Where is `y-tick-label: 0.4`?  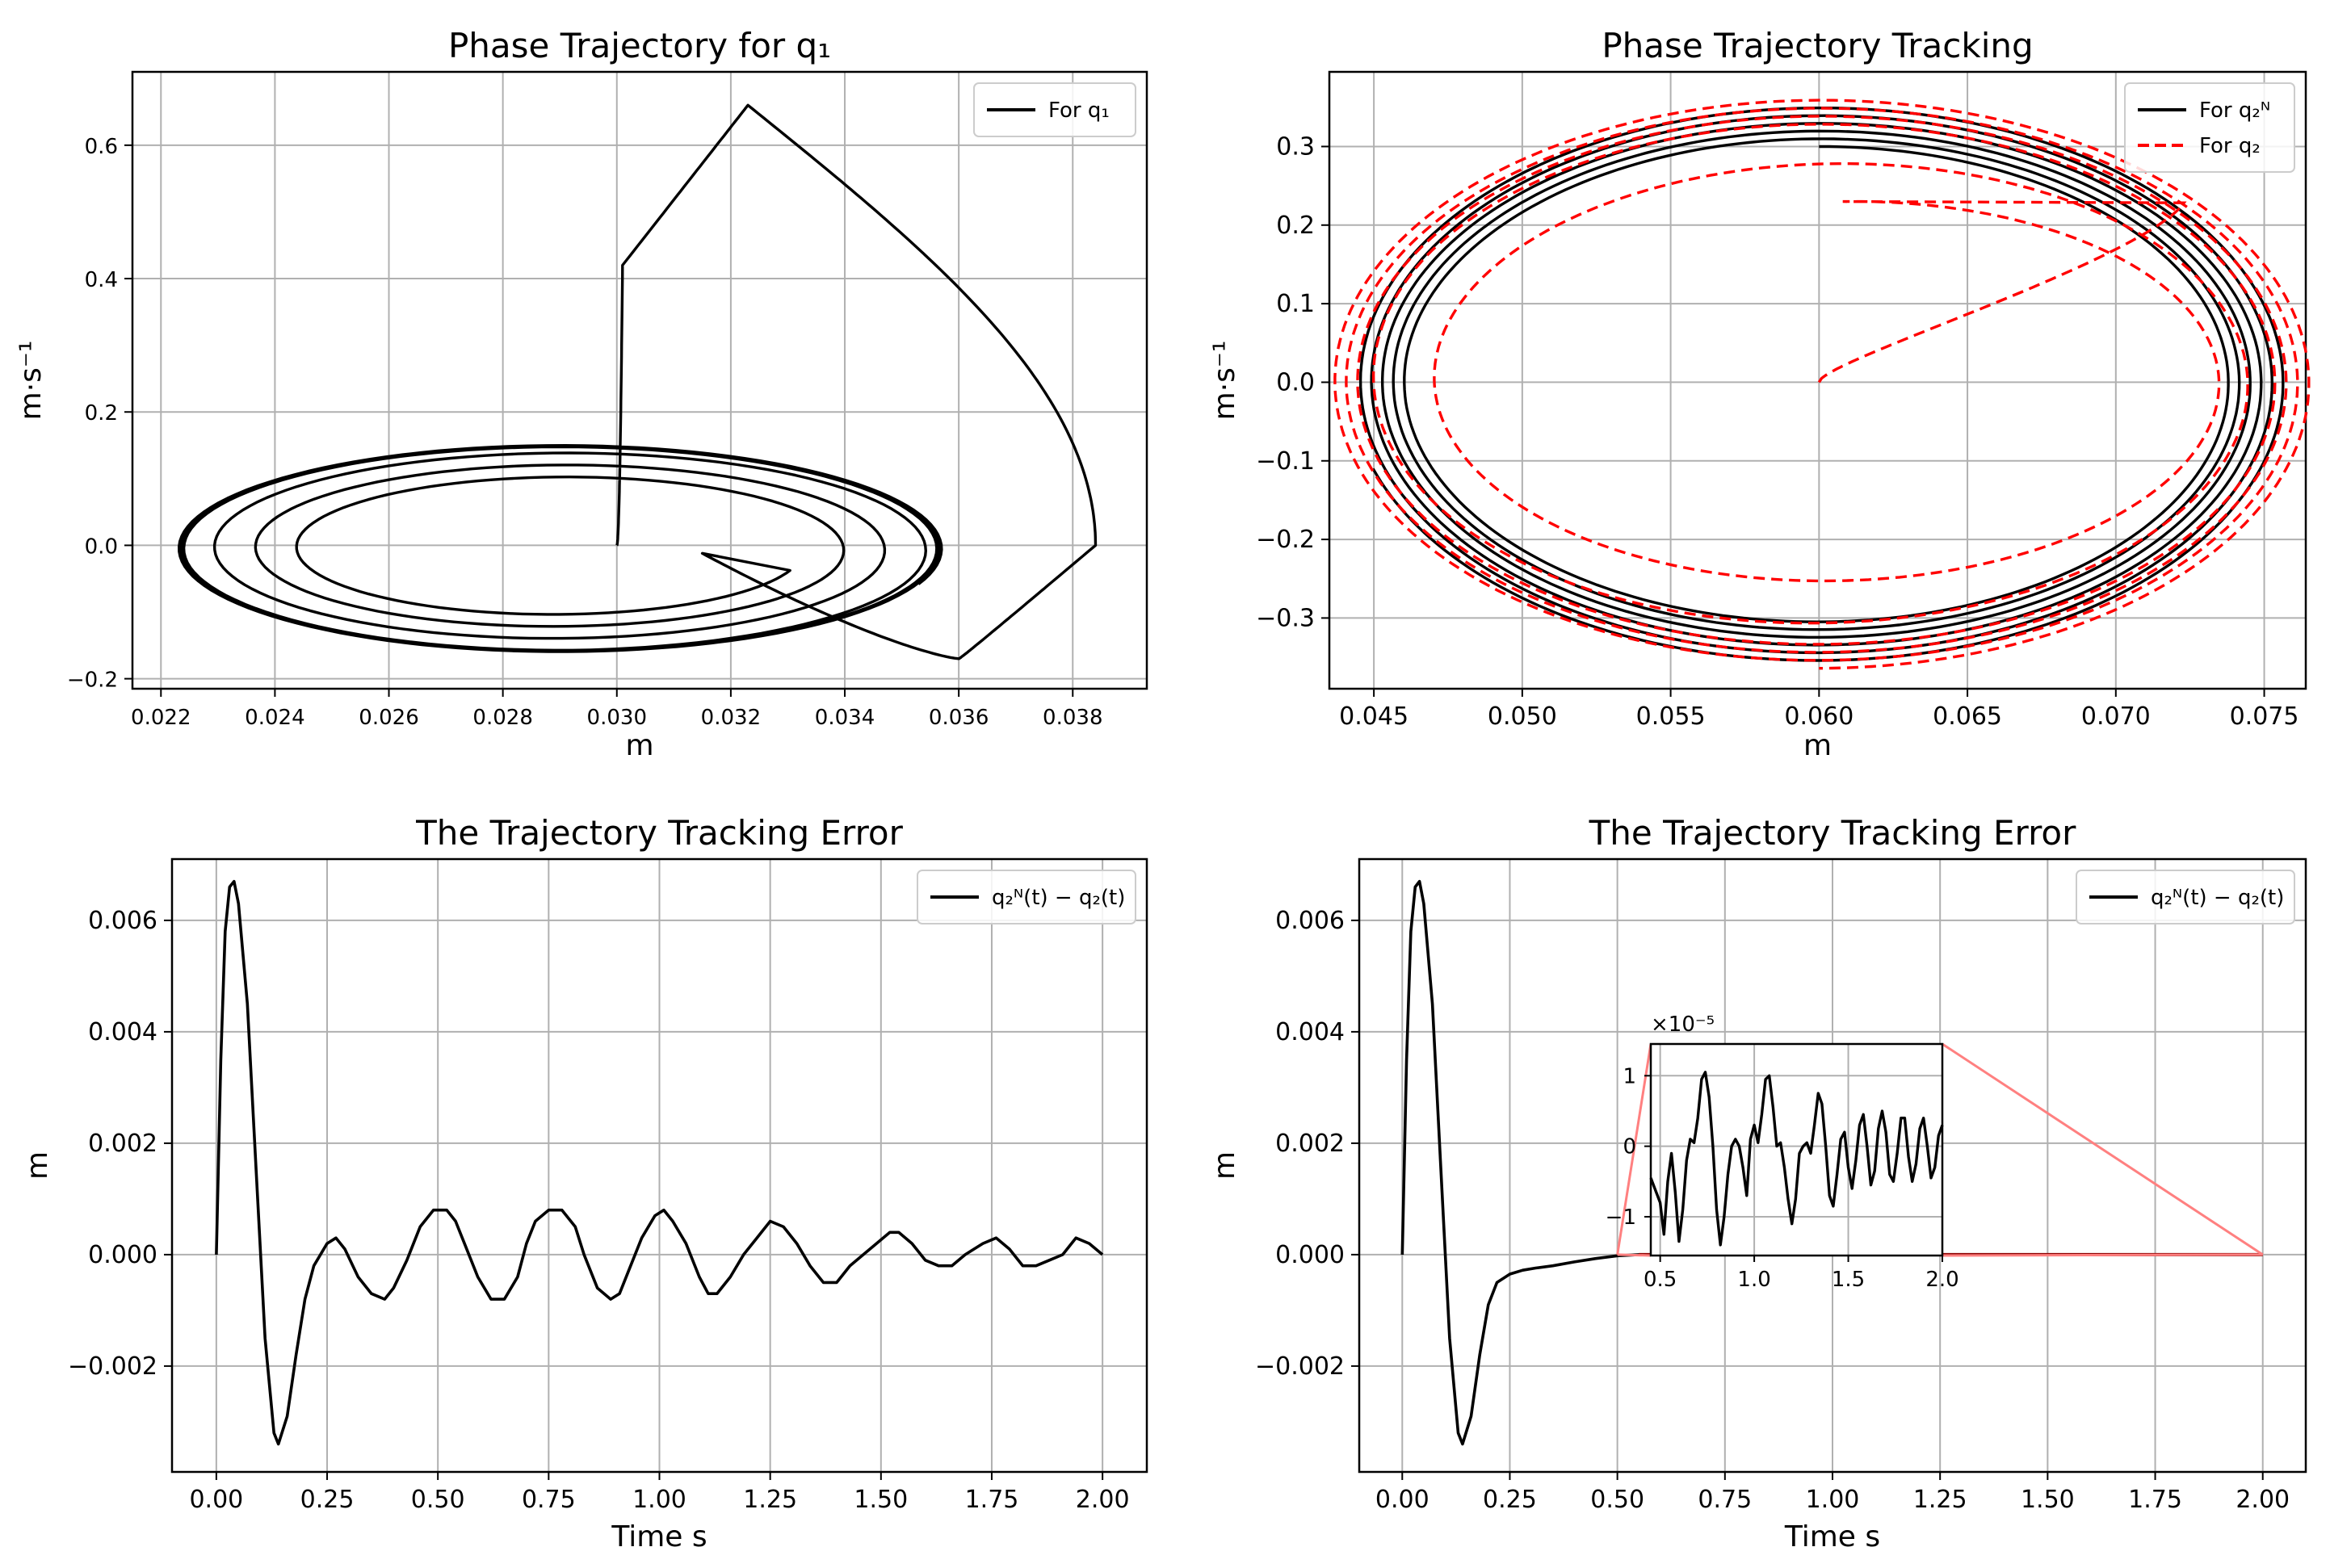
y-tick-label: 0.4 is located at coordinates (102, 280).